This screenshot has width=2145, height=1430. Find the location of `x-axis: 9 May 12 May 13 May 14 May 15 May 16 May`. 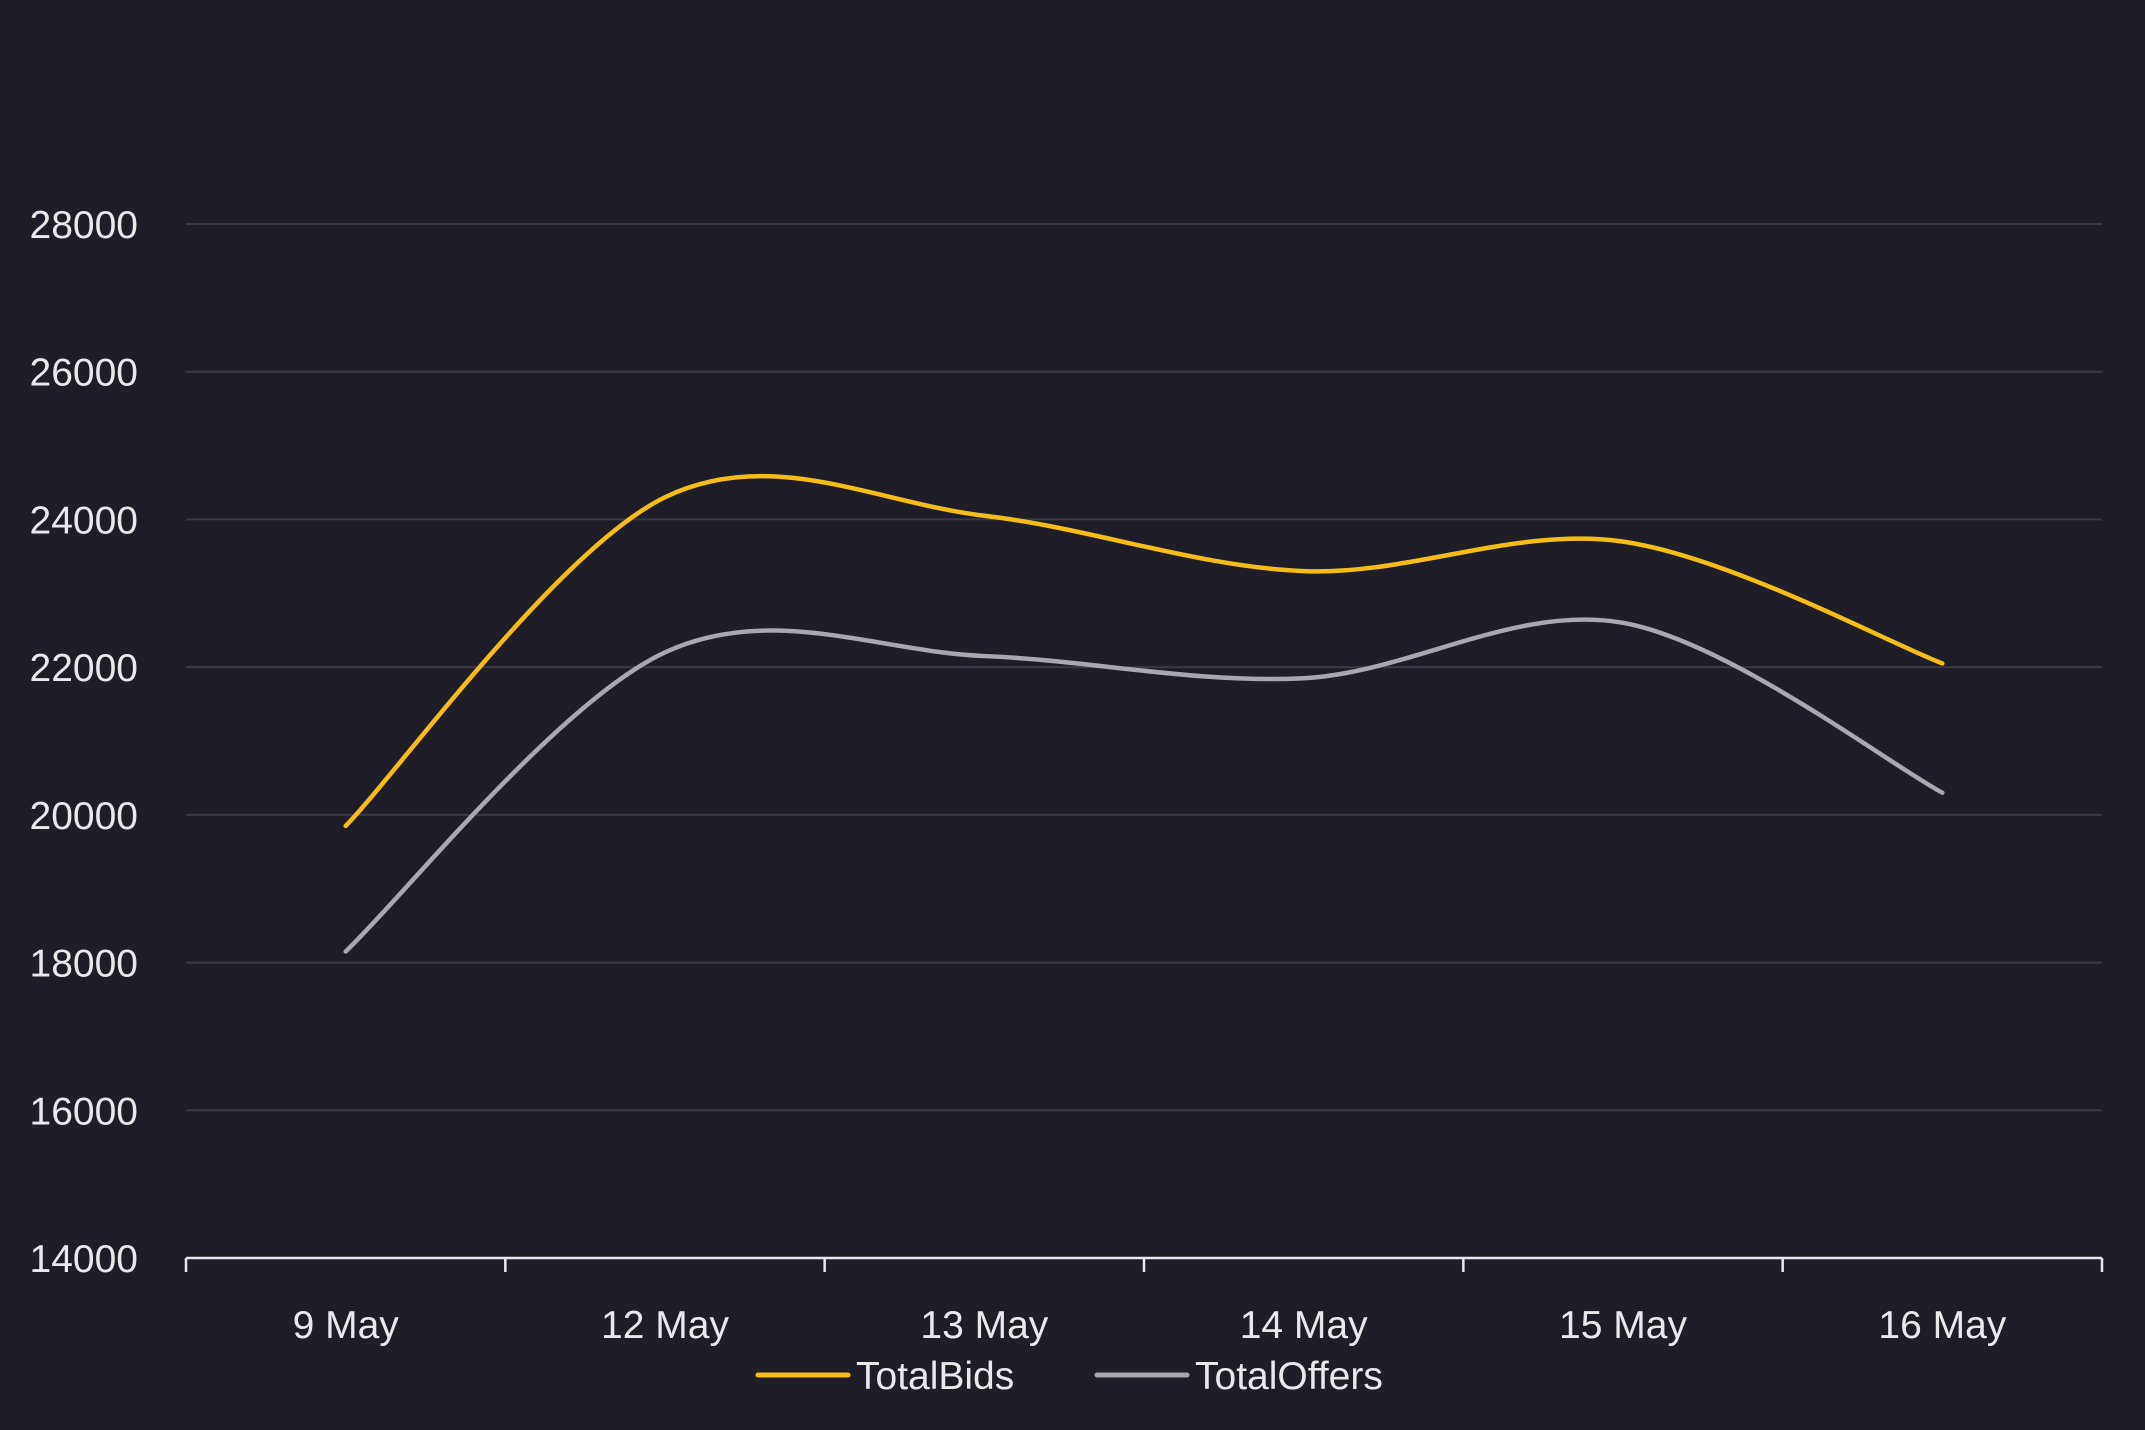

x-axis: 9 May 12 May 13 May 14 May 15 May 16 May is located at coordinates (1144, 1301).